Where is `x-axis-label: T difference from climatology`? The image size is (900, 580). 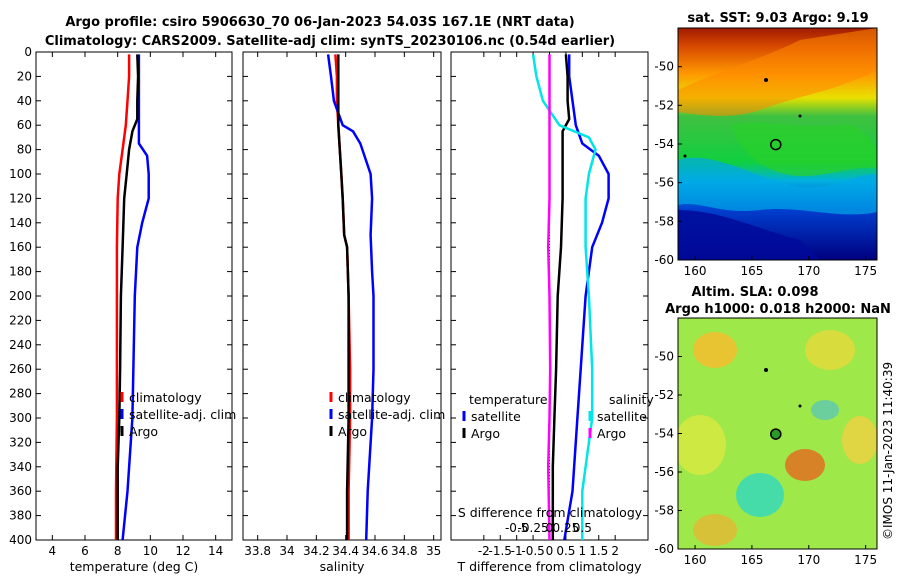 x-axis-label: T difference from climatology is located at coordinates (549, 566).